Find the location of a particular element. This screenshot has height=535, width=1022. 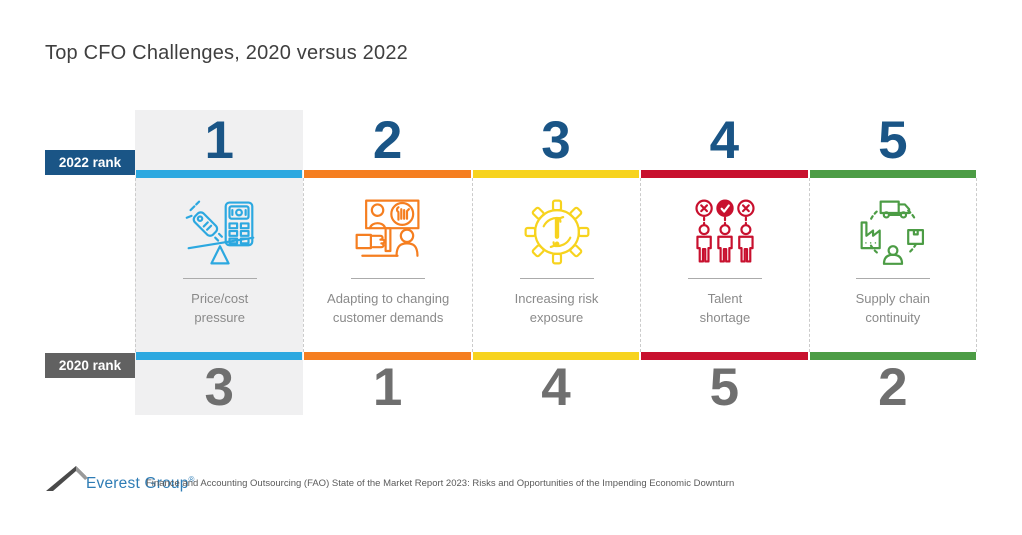

challenge-card: Price/cost pressure is located at coordinates (219, 265).